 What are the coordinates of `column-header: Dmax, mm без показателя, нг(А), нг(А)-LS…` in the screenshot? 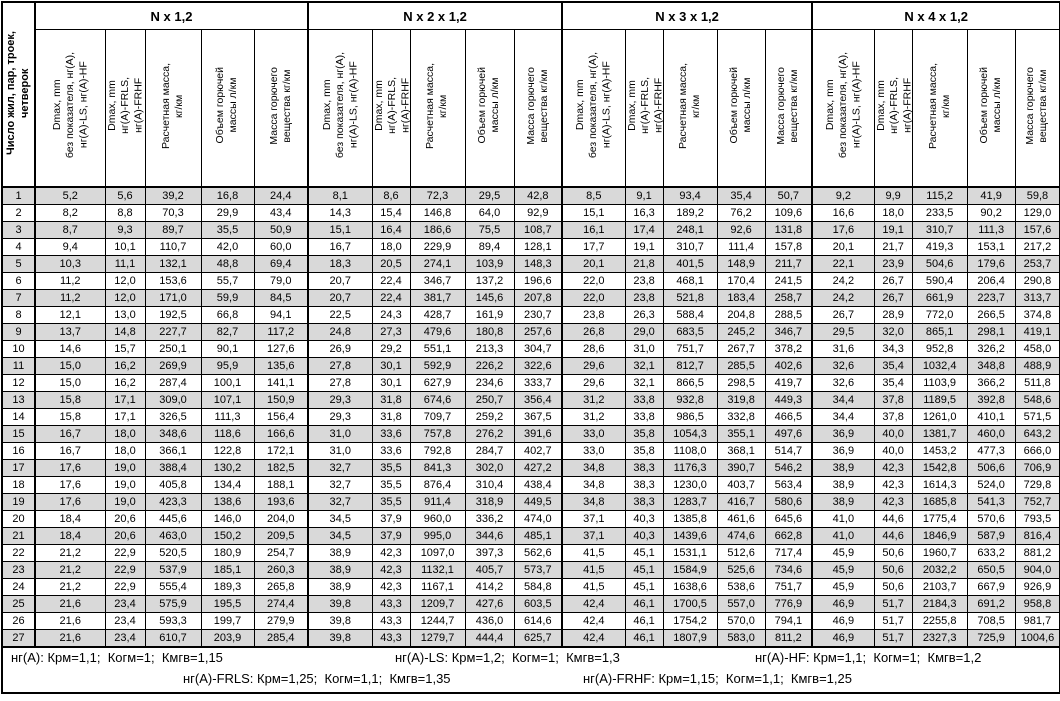 It's located at (593, 108).